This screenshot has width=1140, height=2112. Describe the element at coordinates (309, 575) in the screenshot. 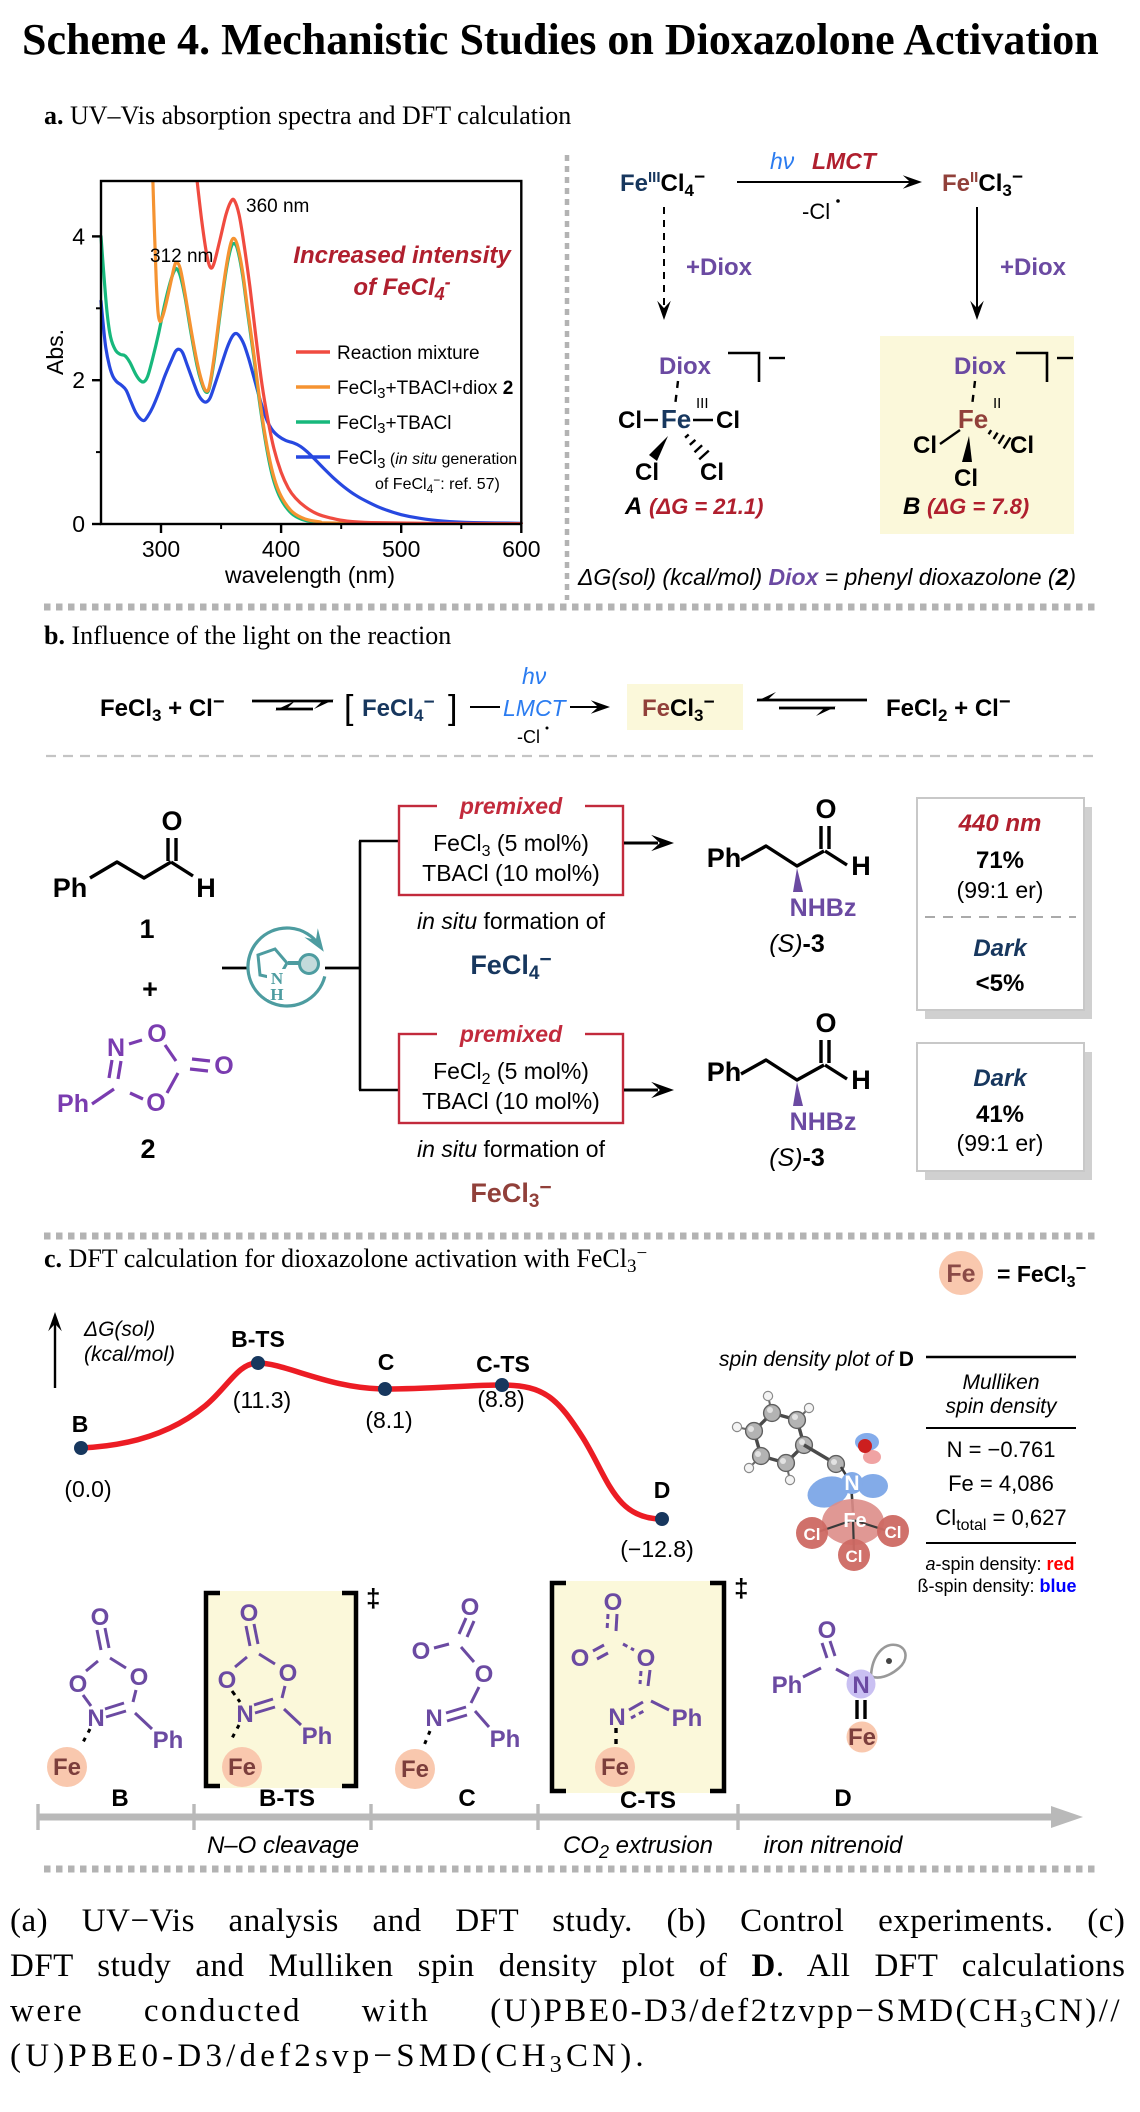

I see `svg-text: wavelength (nm)` at that location.